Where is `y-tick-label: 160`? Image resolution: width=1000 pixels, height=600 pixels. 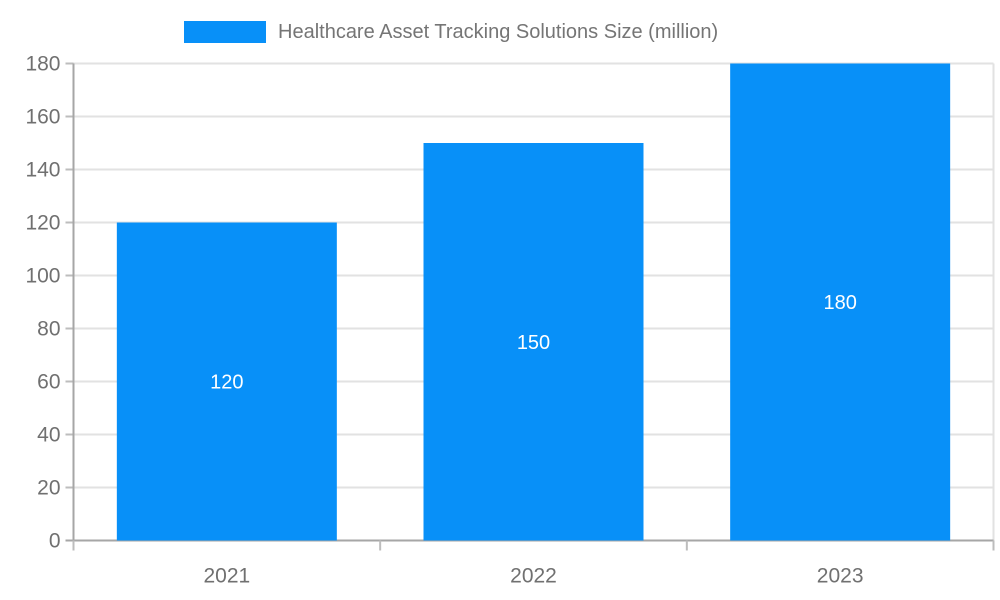
y-tick-label: 160 is located at coordinates (42, 117).